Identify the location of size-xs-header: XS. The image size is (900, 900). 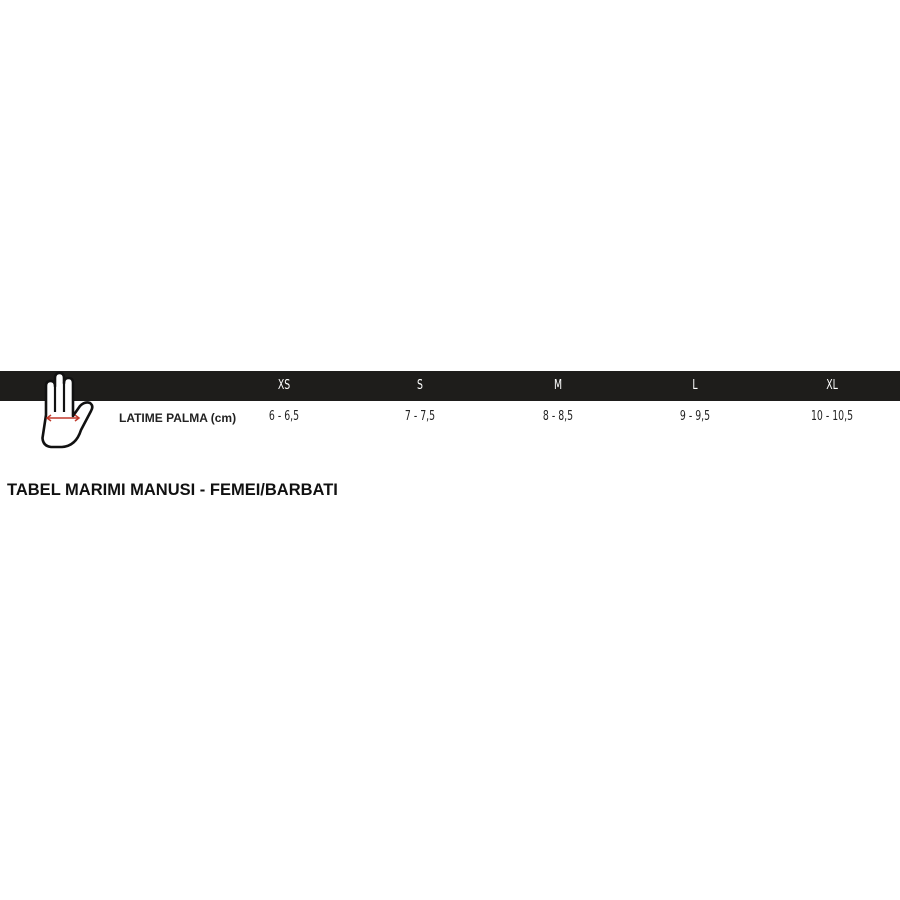
(284, 385).